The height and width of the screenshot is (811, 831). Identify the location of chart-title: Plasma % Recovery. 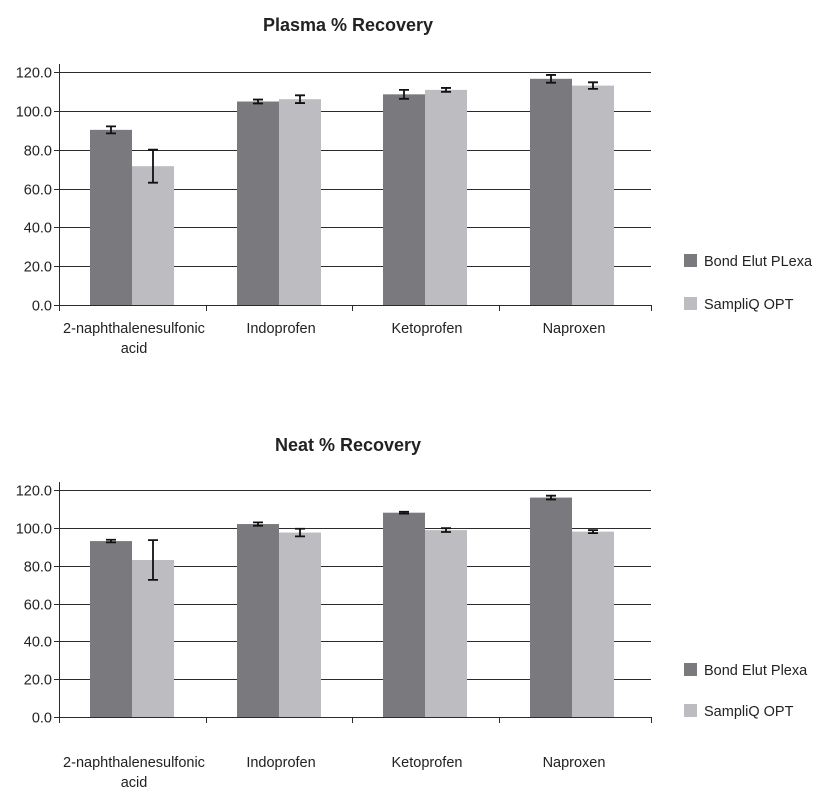
(348, 25).